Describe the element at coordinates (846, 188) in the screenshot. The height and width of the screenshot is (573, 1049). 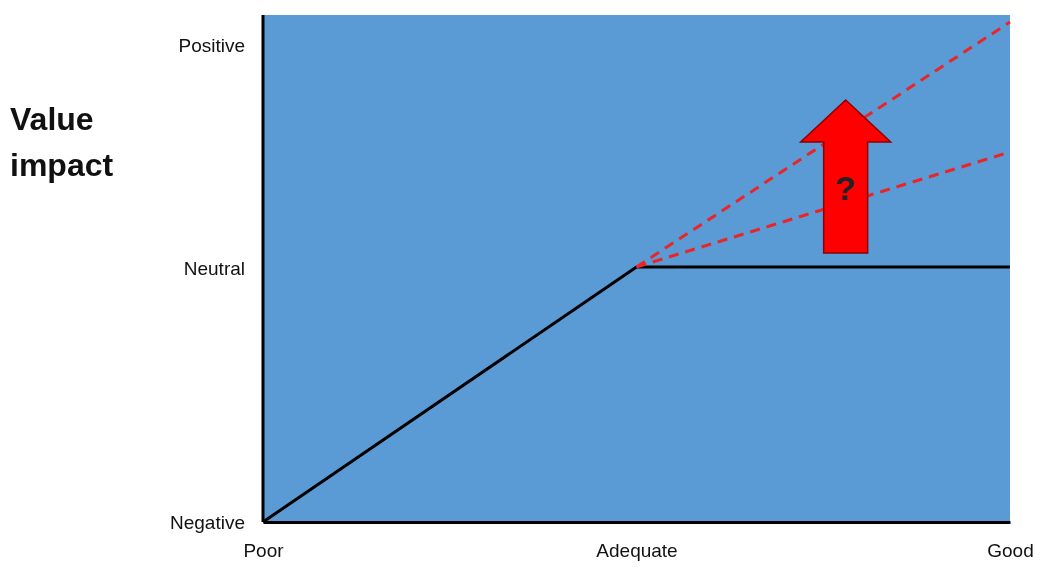
I see `annotation: ?` at that location.